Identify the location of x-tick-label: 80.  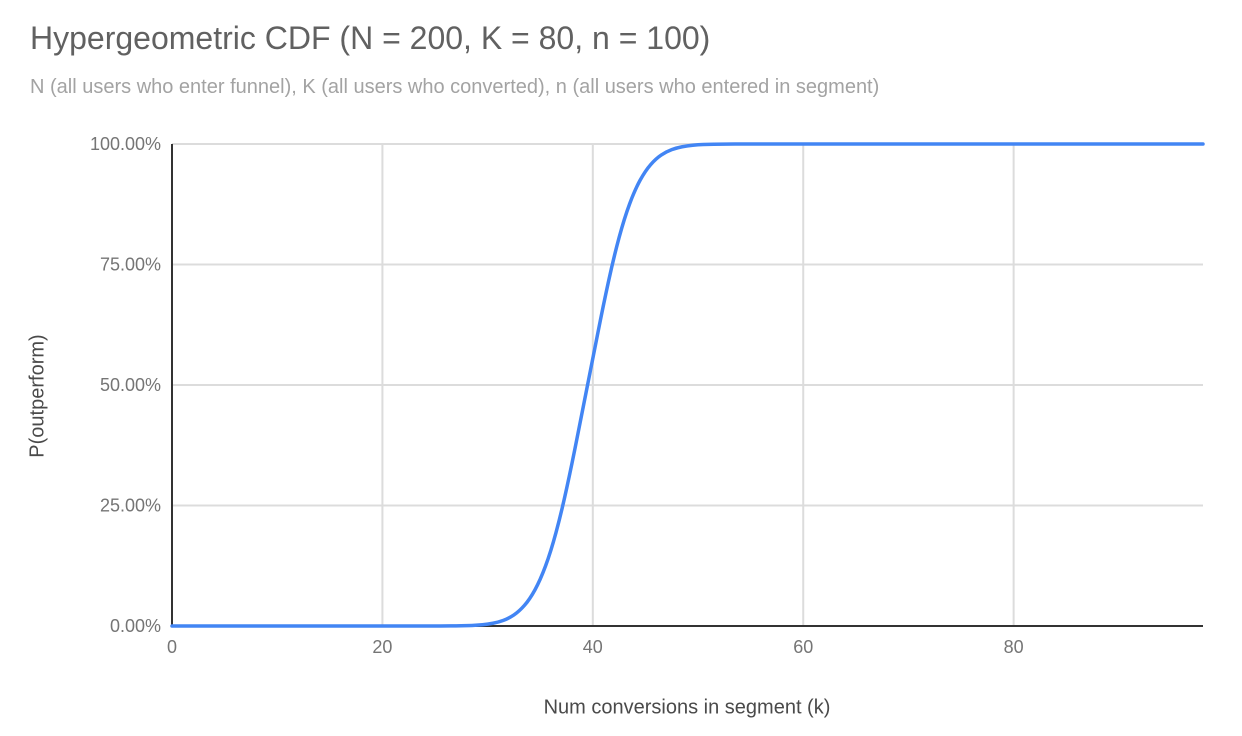
(1014, 647).